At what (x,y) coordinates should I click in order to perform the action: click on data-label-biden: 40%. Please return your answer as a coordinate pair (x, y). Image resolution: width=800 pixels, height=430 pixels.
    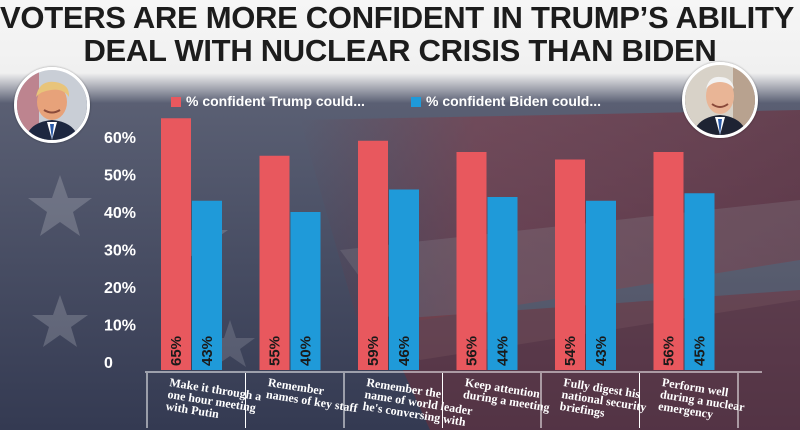
    Looking at the image, I should click on (306, 351).